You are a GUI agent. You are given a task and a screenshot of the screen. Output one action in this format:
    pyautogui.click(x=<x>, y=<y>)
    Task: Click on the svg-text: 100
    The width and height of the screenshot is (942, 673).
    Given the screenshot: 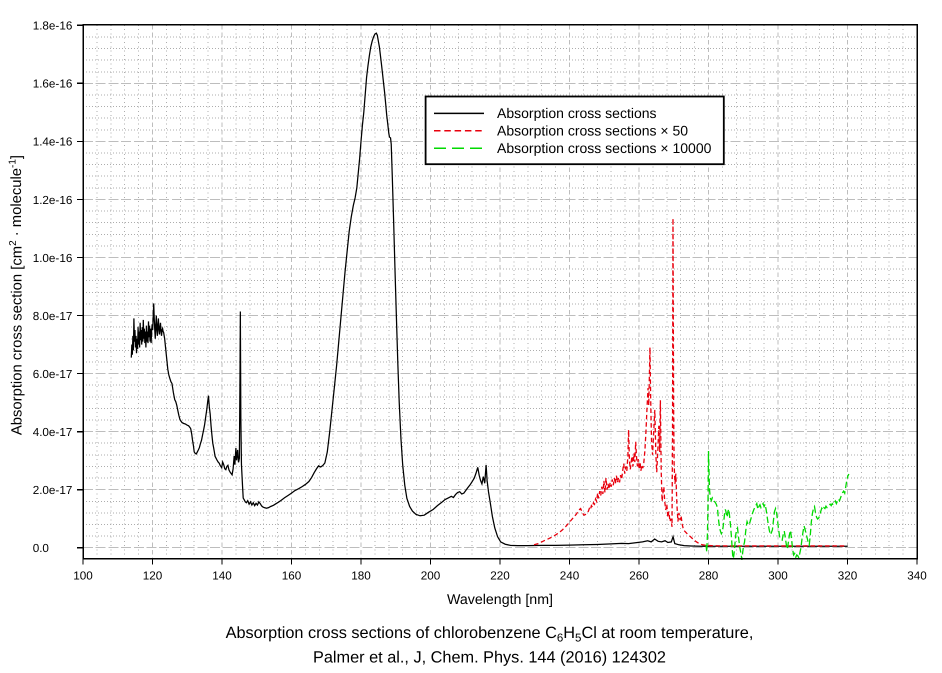 What is the action you would take?
    pyautogui.click(x=83, y=576)
    